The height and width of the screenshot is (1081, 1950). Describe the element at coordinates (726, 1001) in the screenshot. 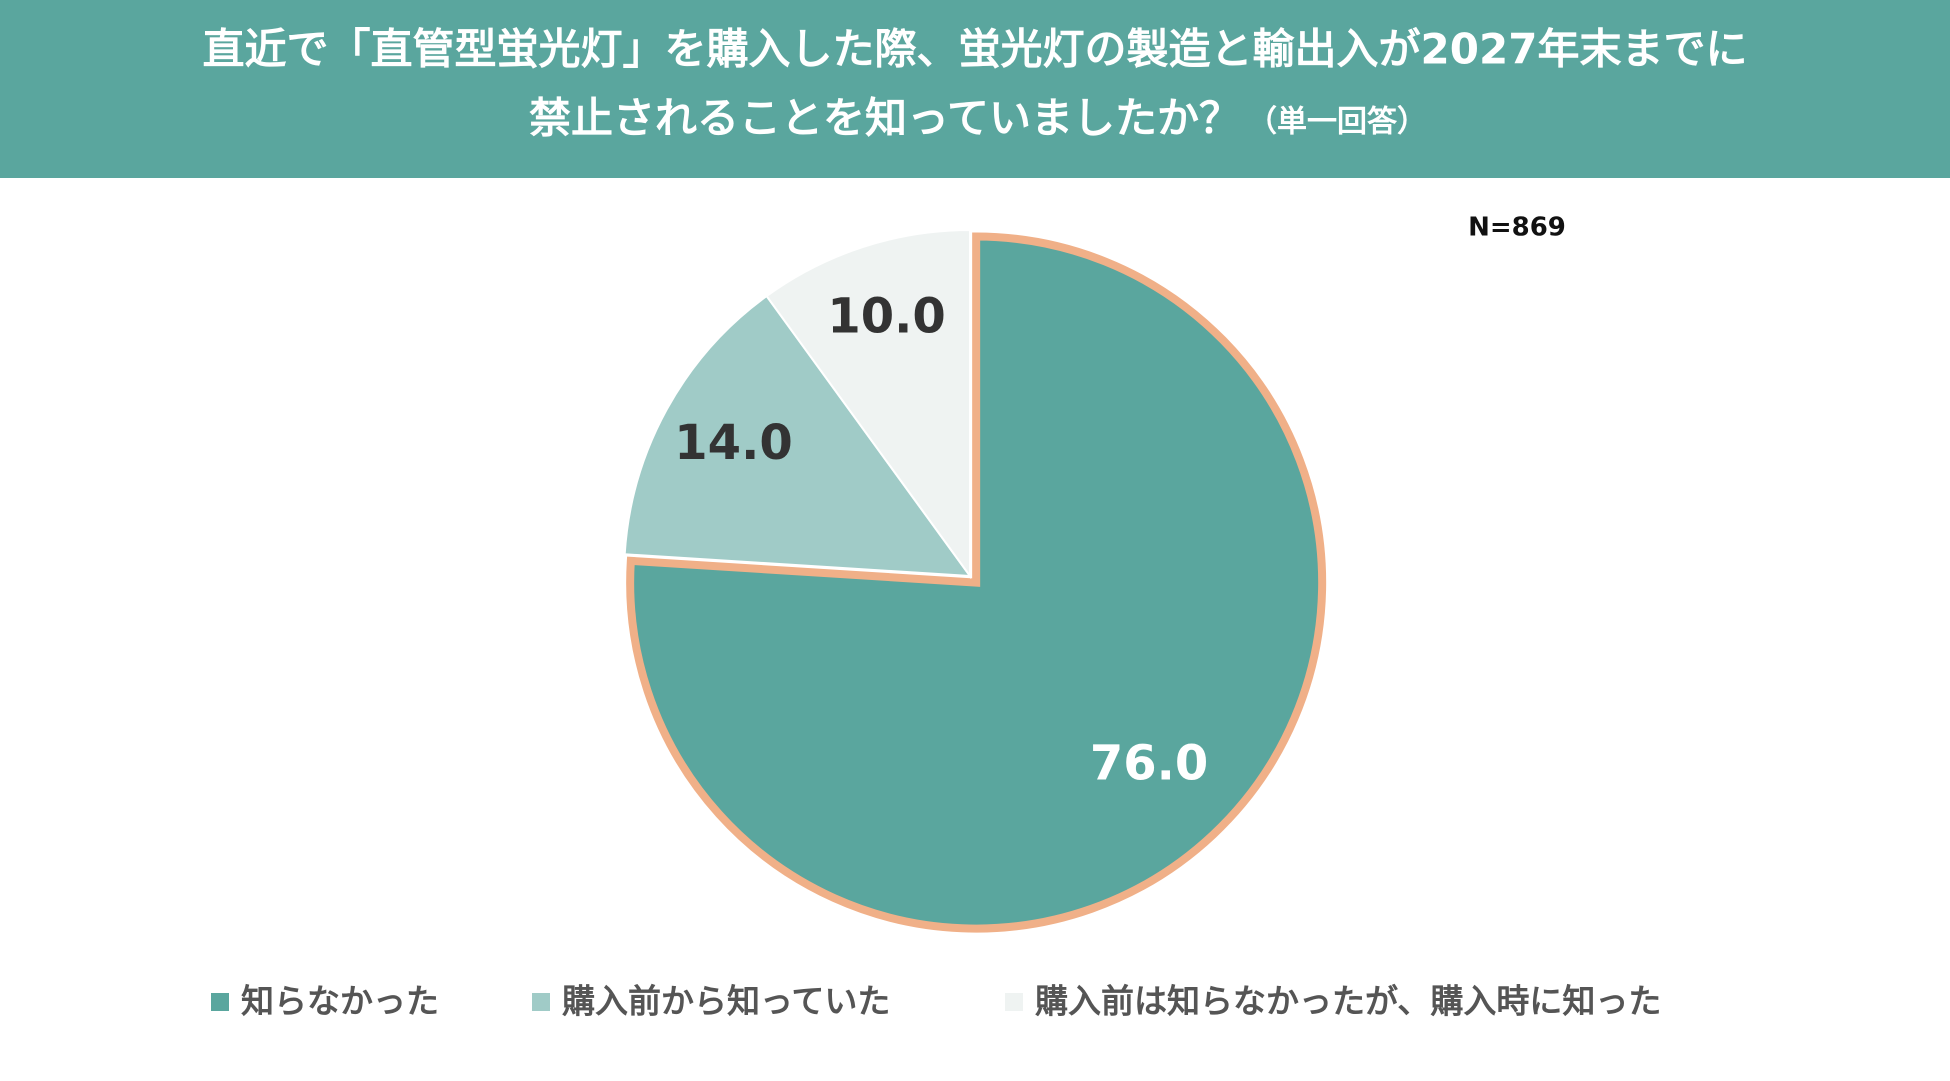

I see `legend-label: 購入前から知っていた` at that location.